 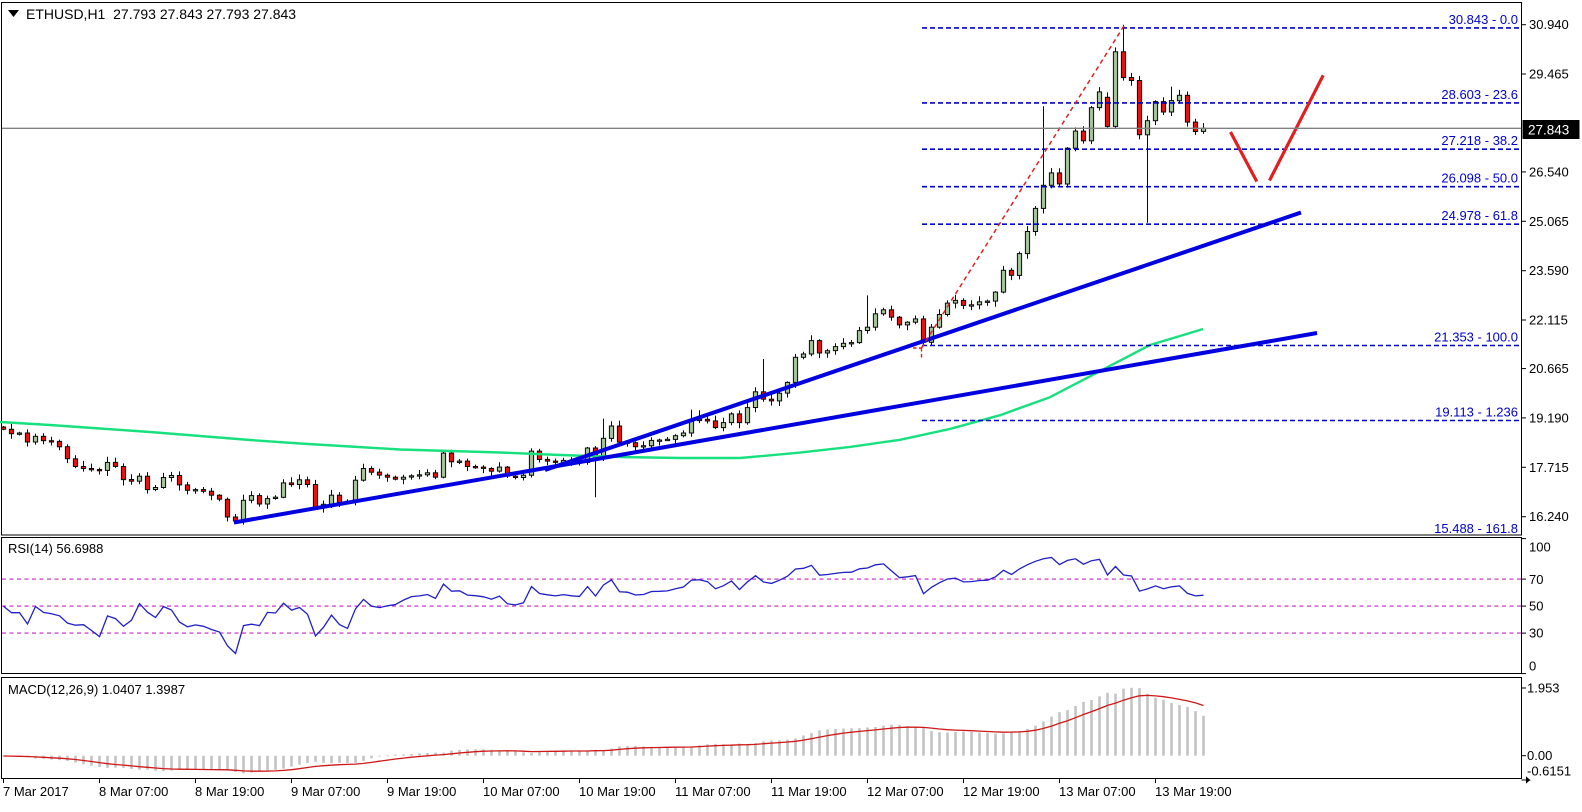 I want to click on svg-text: 24.978 - 61.8, so click(x=1479, y=215).